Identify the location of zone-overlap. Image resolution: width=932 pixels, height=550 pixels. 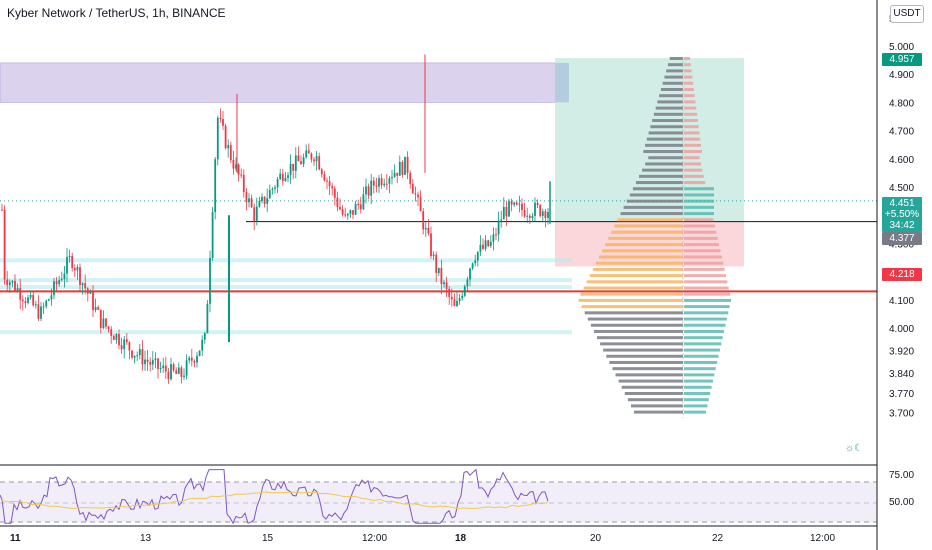
(562, 82).